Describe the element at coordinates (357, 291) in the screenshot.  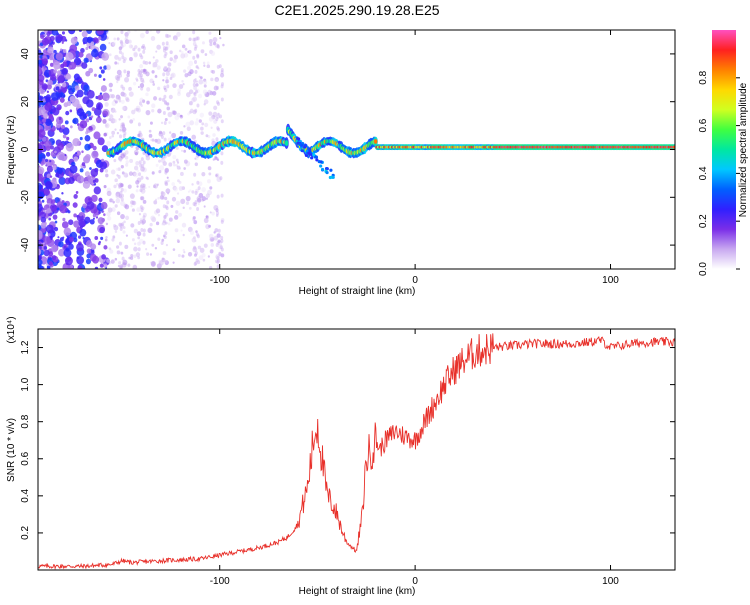
I see `spectrogram-xlabel: Height of straight line (km)` at that location.